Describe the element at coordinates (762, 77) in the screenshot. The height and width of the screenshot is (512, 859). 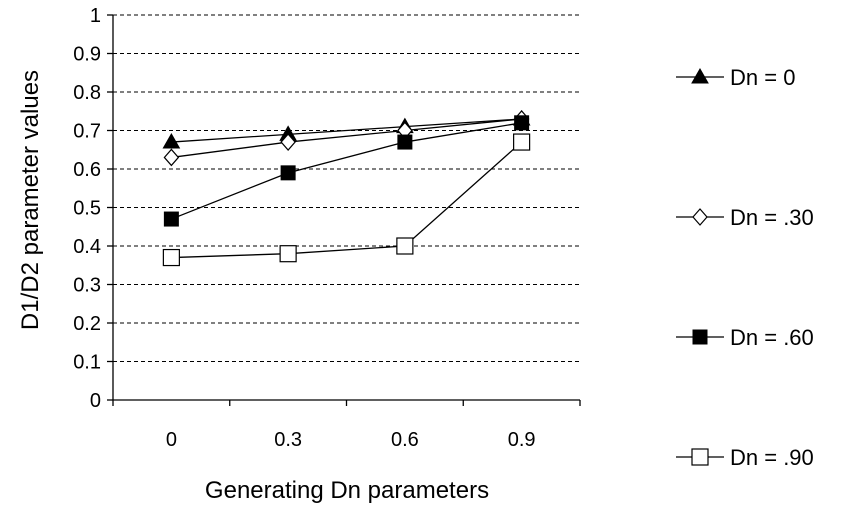
I see `legend-label: Dn = 0` at that location.